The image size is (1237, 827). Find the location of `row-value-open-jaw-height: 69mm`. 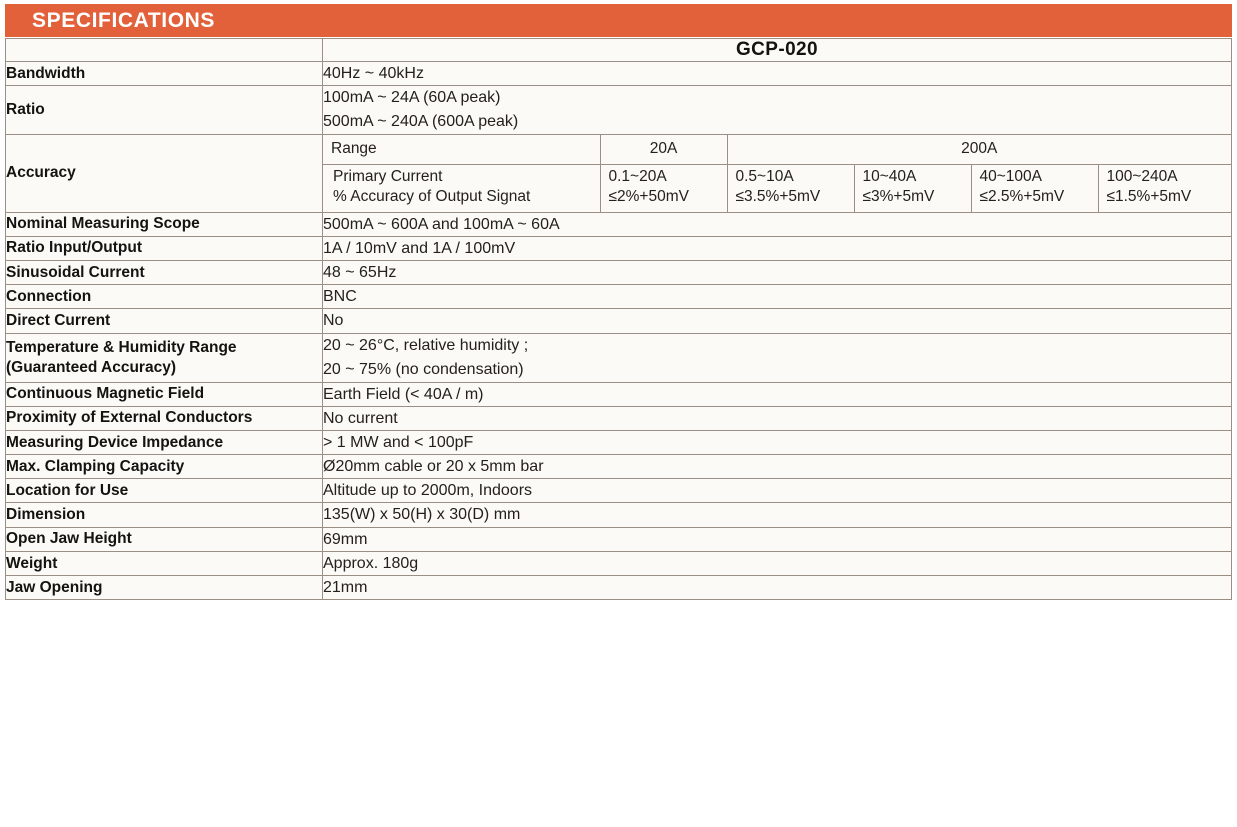

row-value-open-jaw-height: 69mm is located at coordinates (777, 539).